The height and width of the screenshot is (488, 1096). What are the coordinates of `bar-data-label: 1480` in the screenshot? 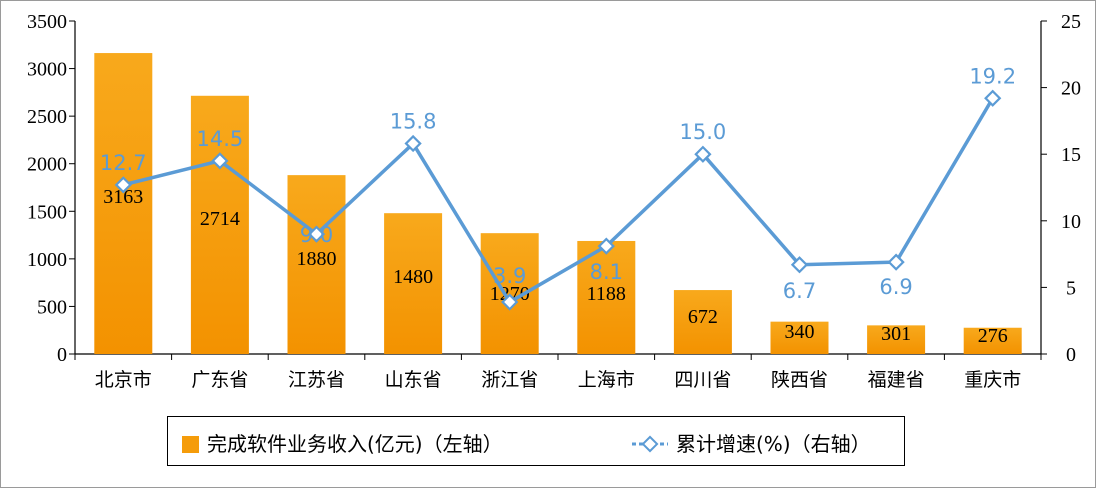 It's located at (413, 277).